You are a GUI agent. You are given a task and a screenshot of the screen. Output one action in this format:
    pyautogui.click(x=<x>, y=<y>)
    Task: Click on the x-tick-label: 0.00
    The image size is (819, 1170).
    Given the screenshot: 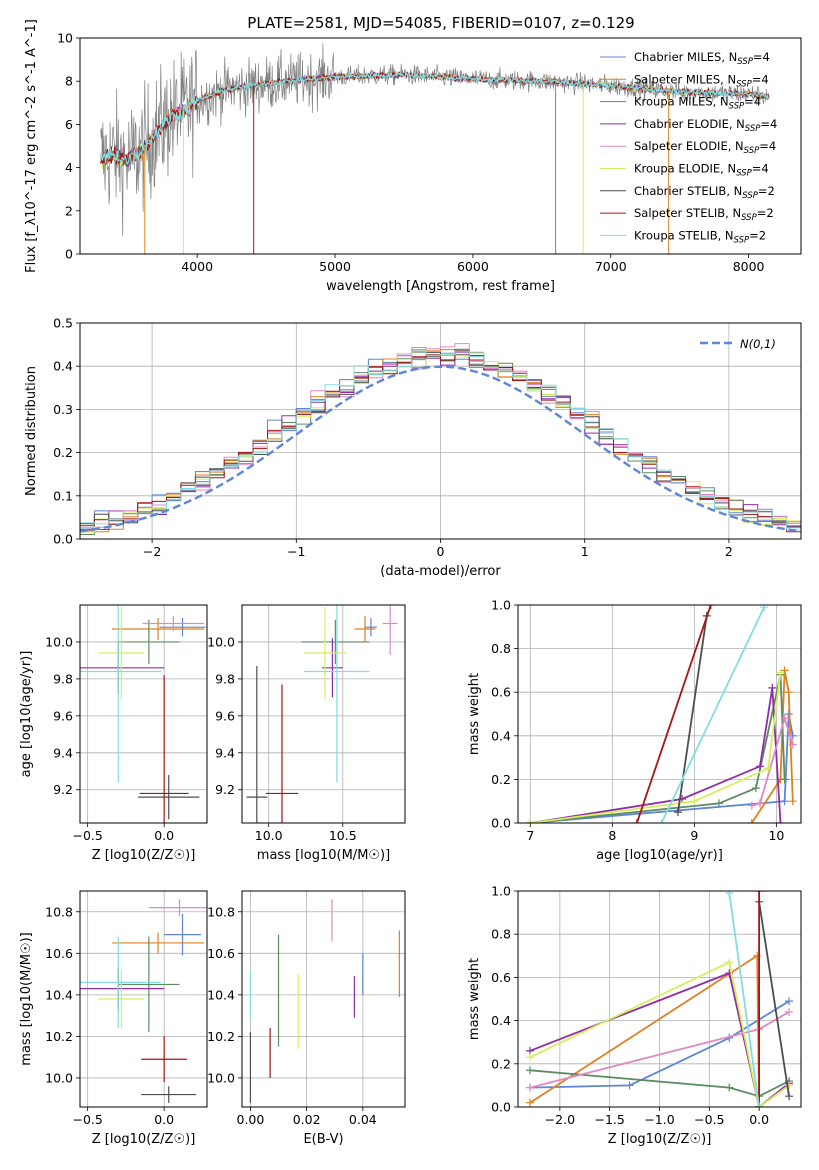 What is the action you would take?
    pyautogui.click(x=251, y=1119)
    